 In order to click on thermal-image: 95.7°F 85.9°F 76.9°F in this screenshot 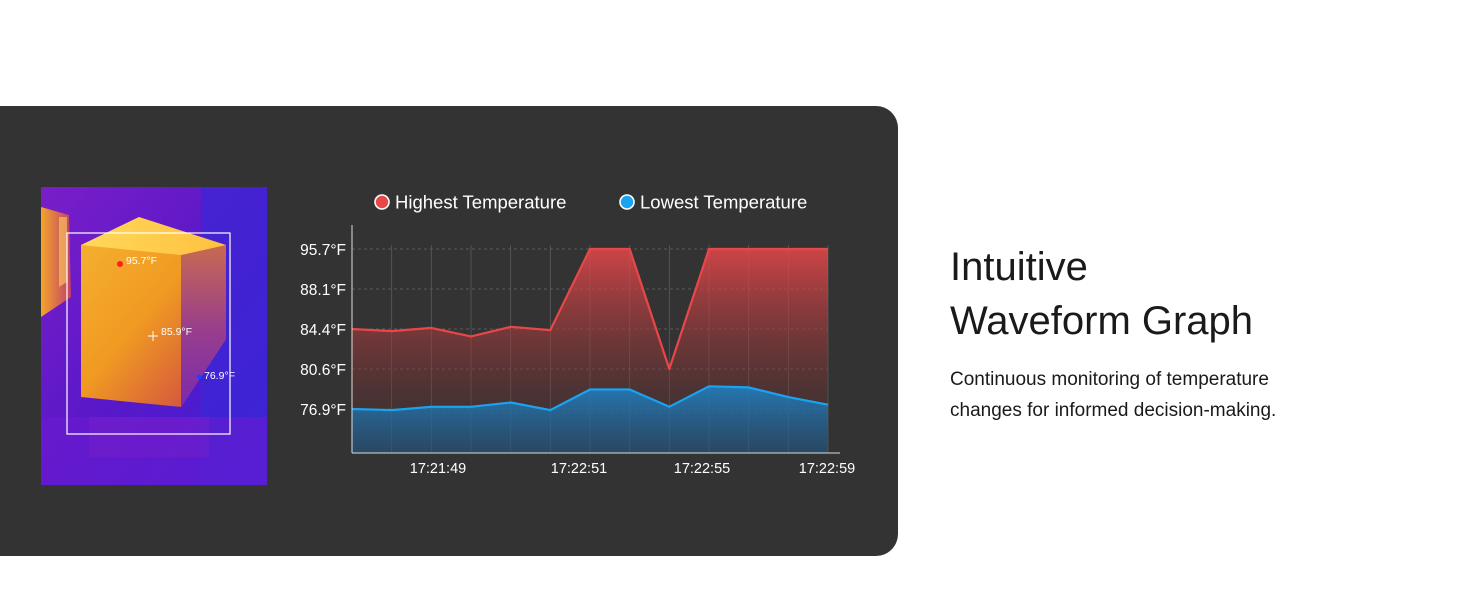, I will do `click(154, 336)`.